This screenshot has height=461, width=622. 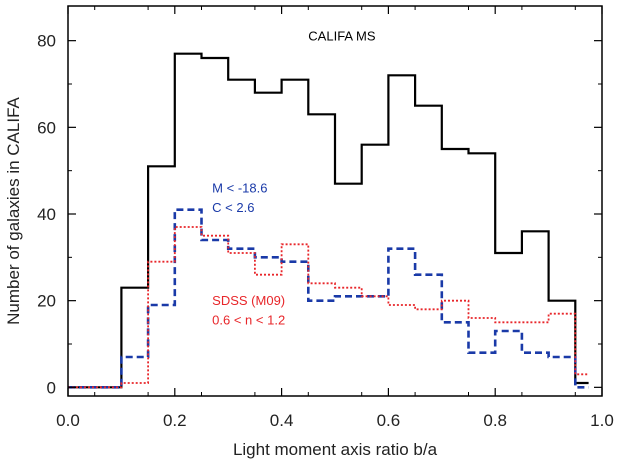 I want to click on annotation-a5: 0.6 < n < 1.2, so click(x=248, y=320).